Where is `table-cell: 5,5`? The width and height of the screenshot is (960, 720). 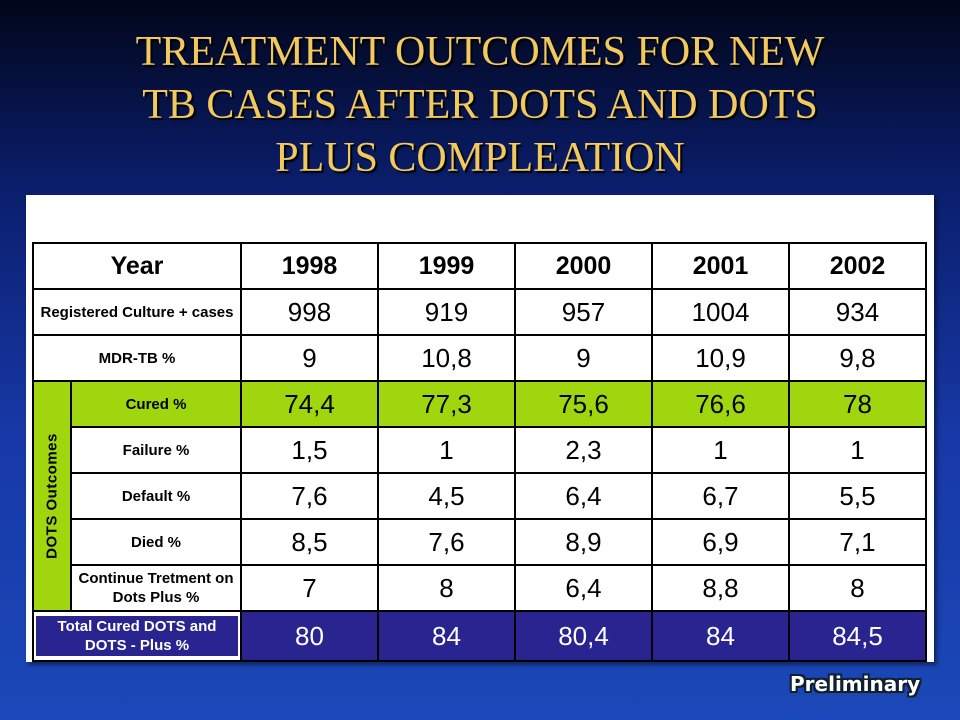 table-cell: 5,5 is located at coordinates (857, 496).